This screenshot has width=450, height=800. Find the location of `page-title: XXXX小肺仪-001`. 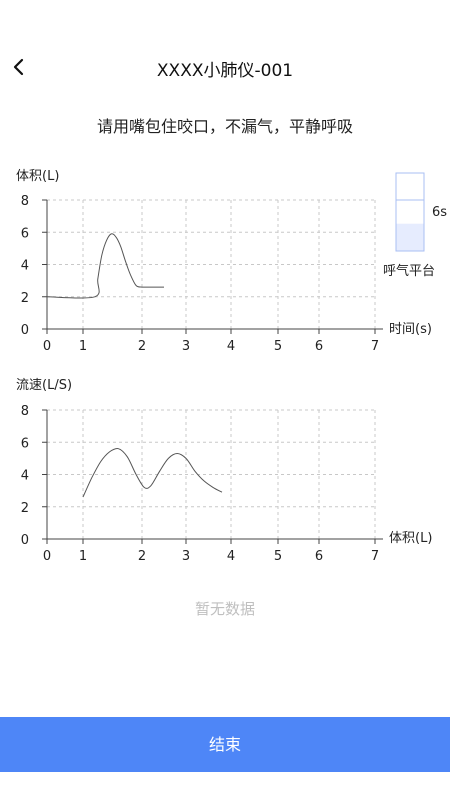

page-title: XXXX小肺仪-001 is located at coordinates (225, 71).